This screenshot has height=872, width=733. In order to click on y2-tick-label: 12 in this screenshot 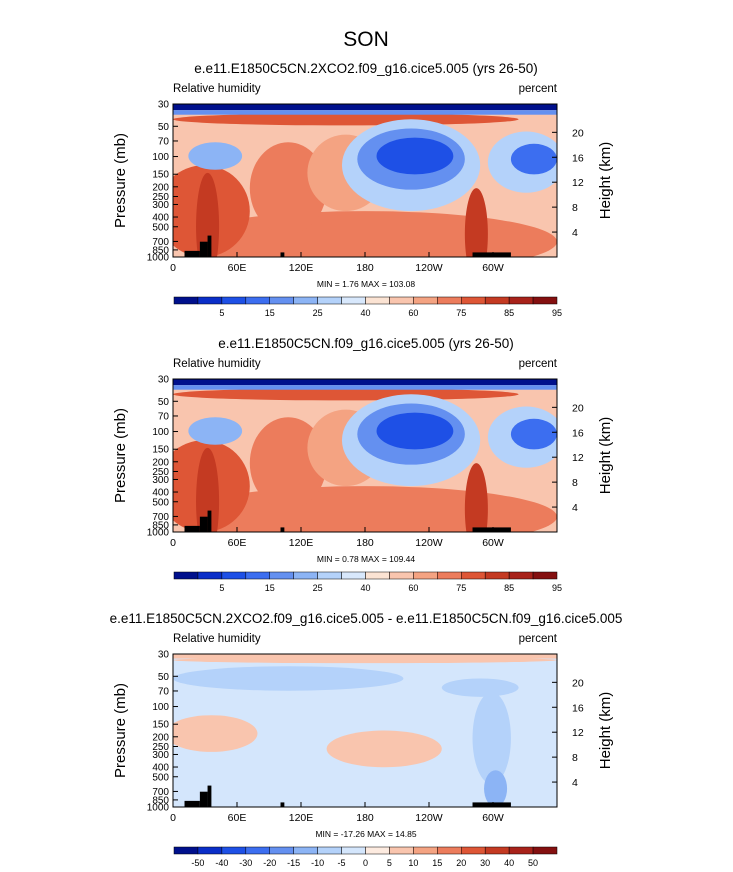, I will do `click(578, 183)`.